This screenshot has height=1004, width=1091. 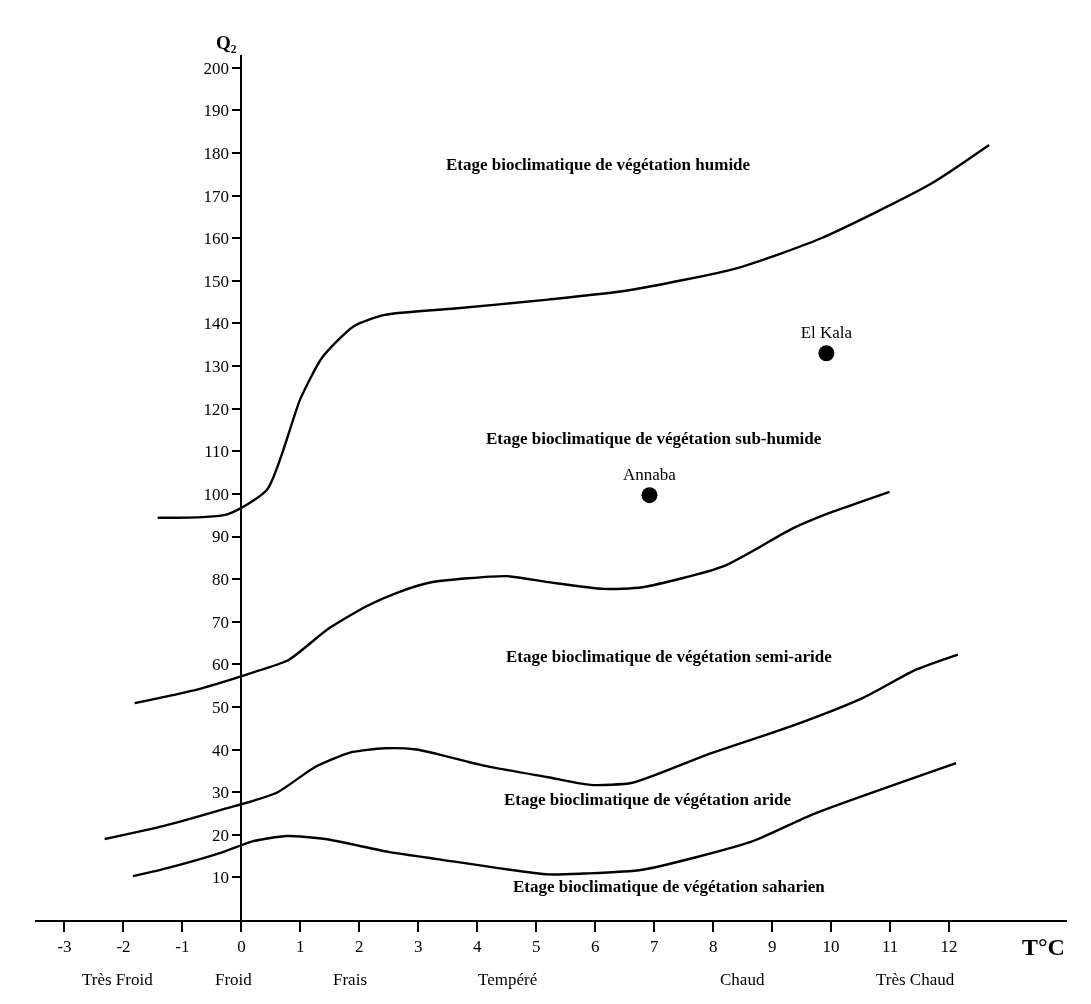 What do you see at coordinates (234, 979) in the screenshot?
I see `text: Froid` at bounding box center [234, 979].